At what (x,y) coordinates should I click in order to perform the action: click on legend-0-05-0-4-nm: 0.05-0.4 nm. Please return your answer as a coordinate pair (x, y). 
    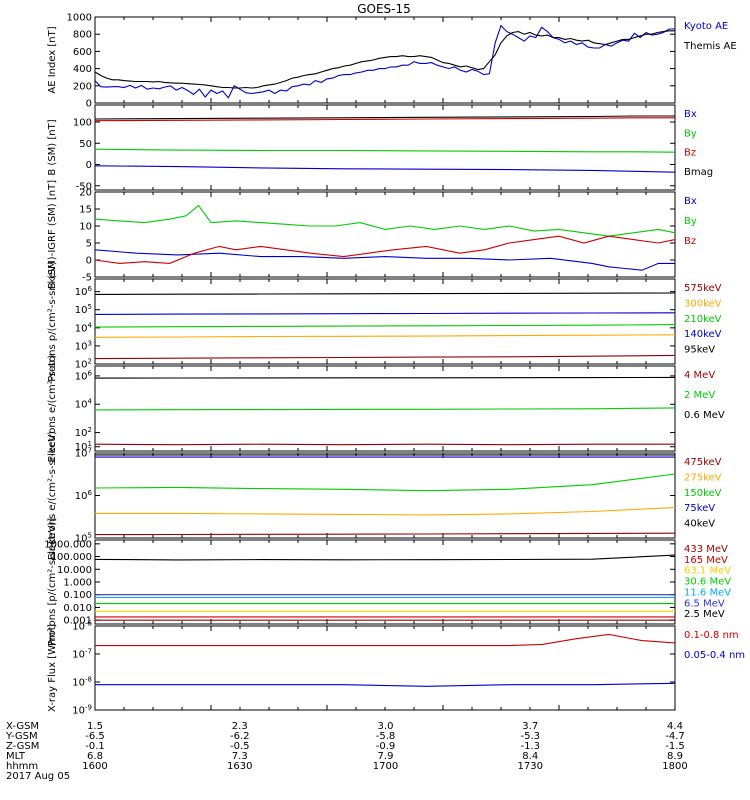
    Looking at the image, I should click on (714, 655).